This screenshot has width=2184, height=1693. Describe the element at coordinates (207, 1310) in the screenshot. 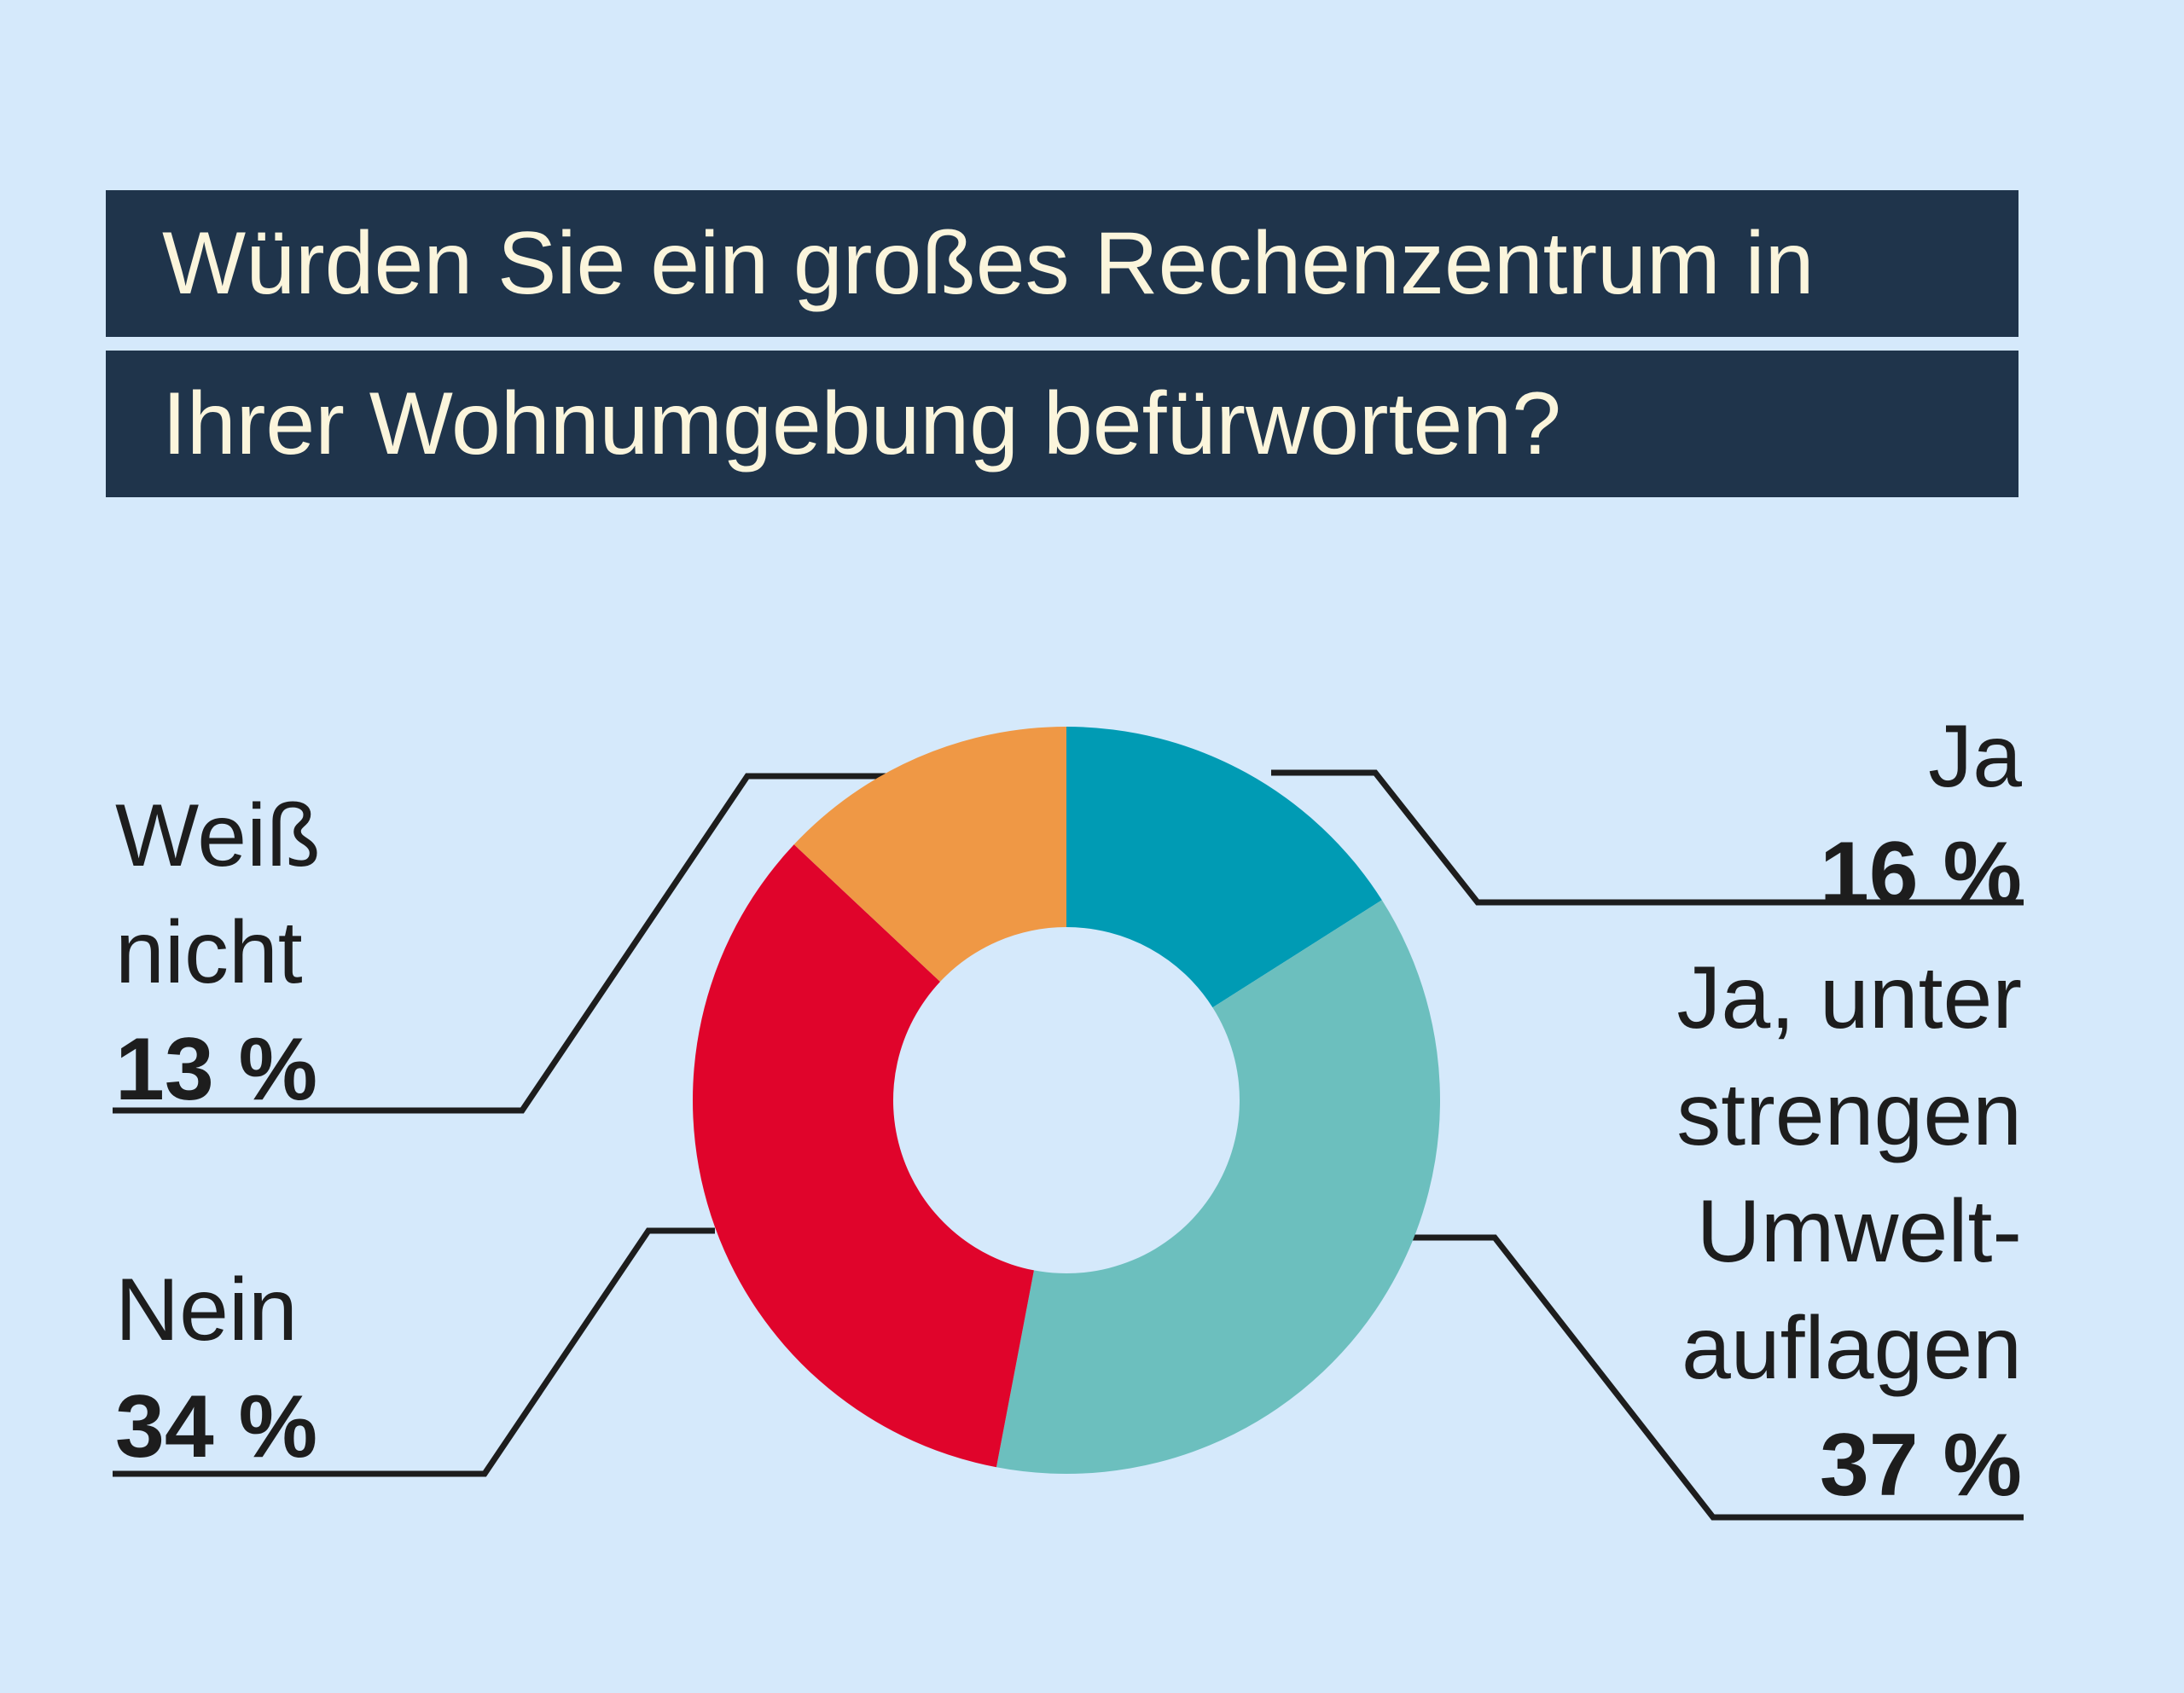

I see `category-label-nein: Nein` at that location.